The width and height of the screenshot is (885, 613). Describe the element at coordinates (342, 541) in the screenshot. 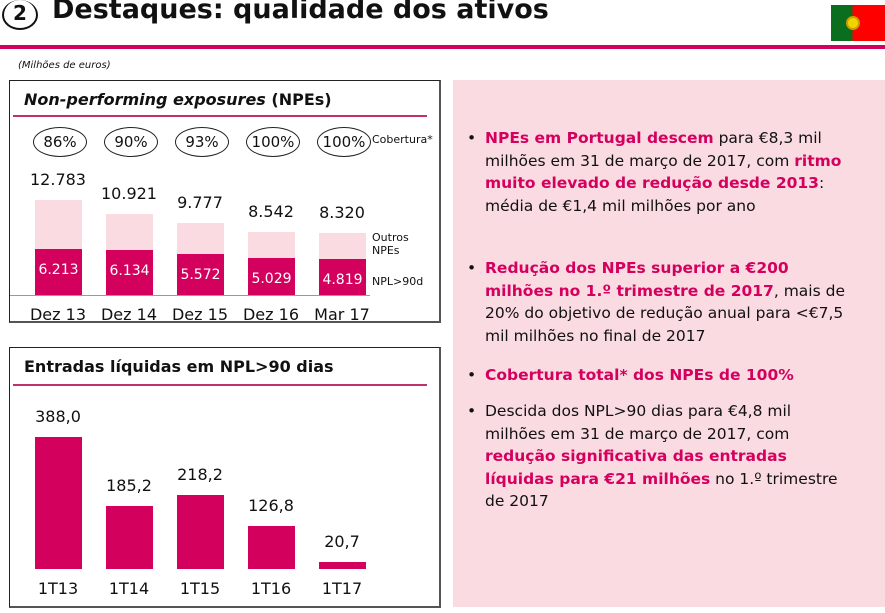

I see `inflow-value-label: 20,7` at that location.